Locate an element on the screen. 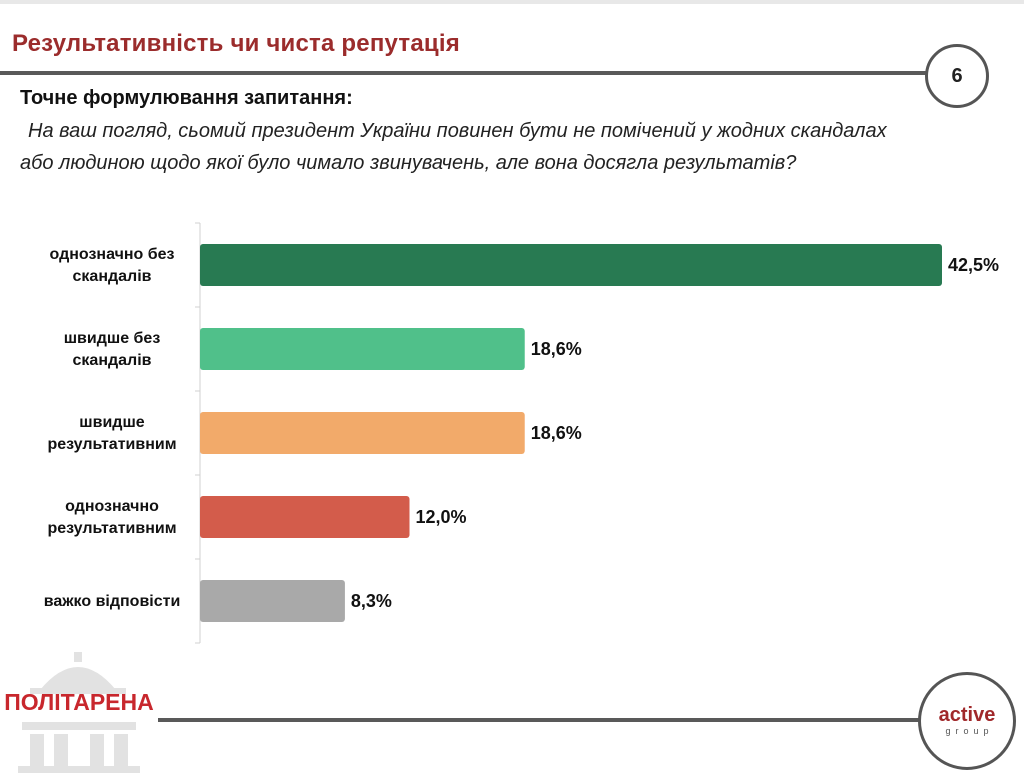 Image resolution: width=1024 pixels, height=773 pixels. active-group-logo: active group is located at coordinates (967, 721).